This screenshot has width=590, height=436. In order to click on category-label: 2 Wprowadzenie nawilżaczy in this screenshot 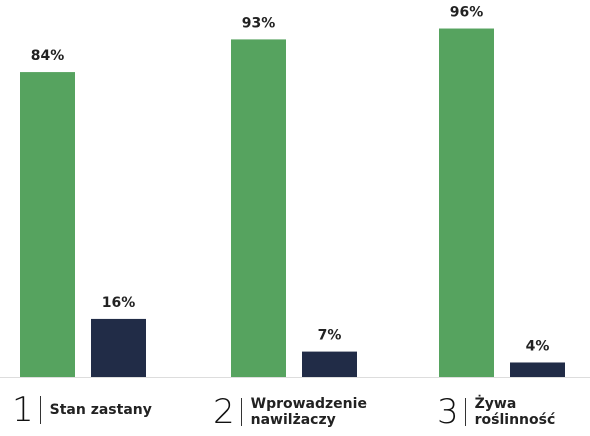, I will do `click(290, 412)`.